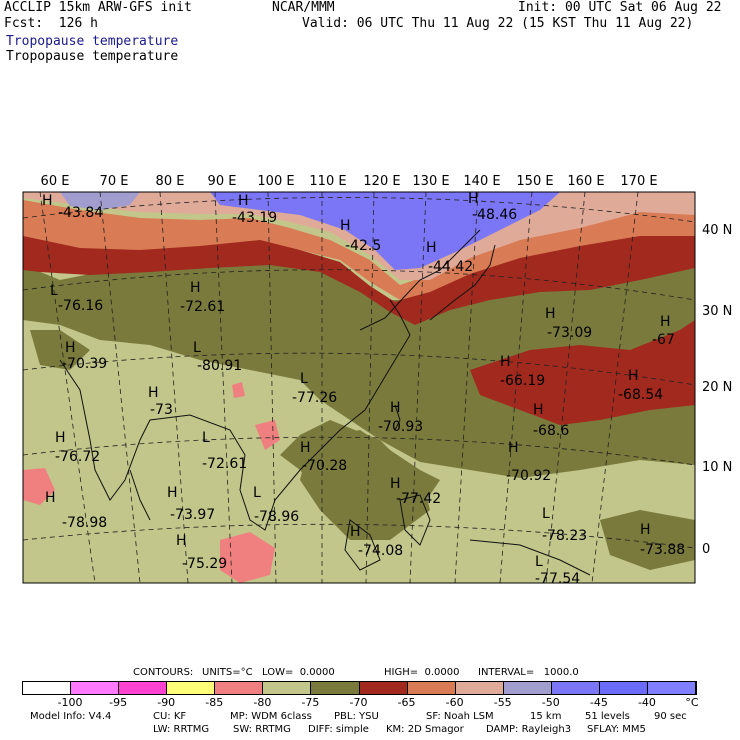  Describe the element at coordinates (460, 716) in the screenshot. I see `sf-info: SF: Noah LSM` at that location.